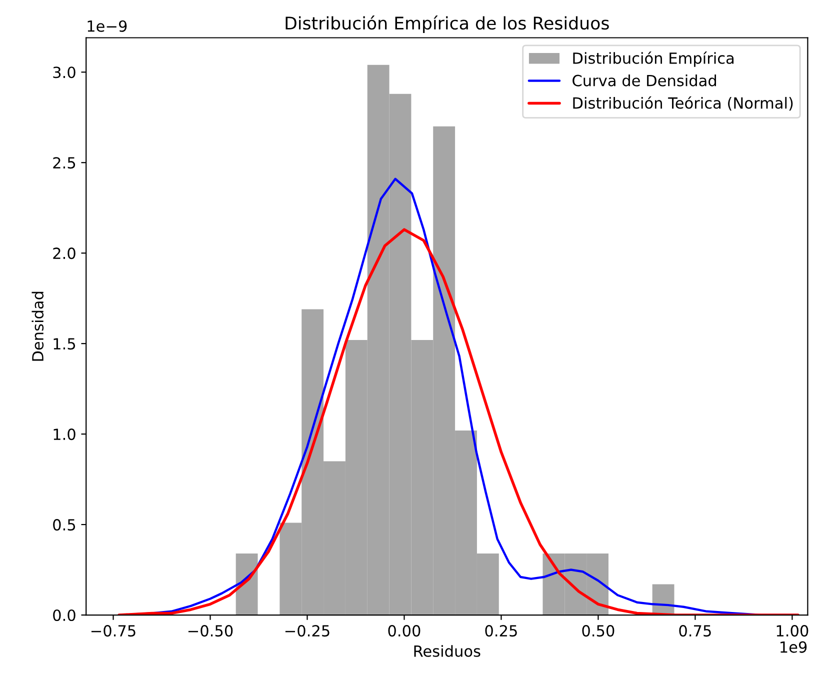 The image size is (820, 674). Describe the element at coordinates (447, 25) in the screenshot. I see `chart-title: Distribución Empírica de los Residuos` at that location.